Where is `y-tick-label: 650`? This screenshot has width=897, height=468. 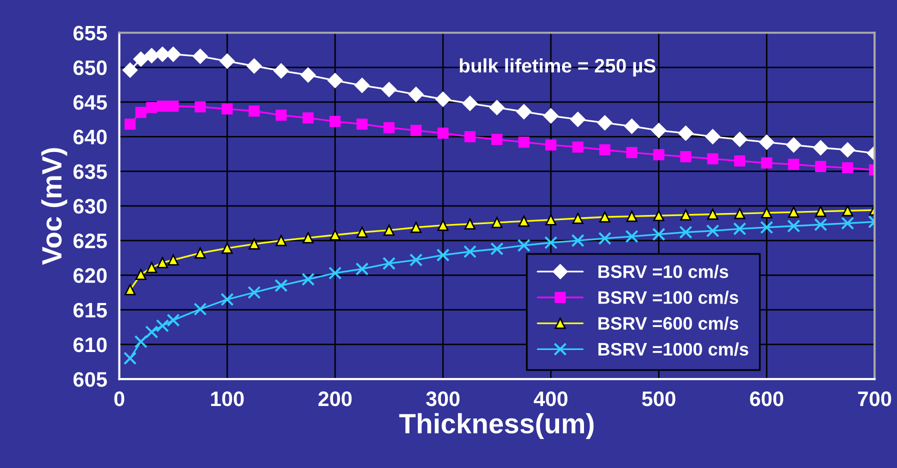
y-tick-label: 650 is located at coordinates (90, 68).